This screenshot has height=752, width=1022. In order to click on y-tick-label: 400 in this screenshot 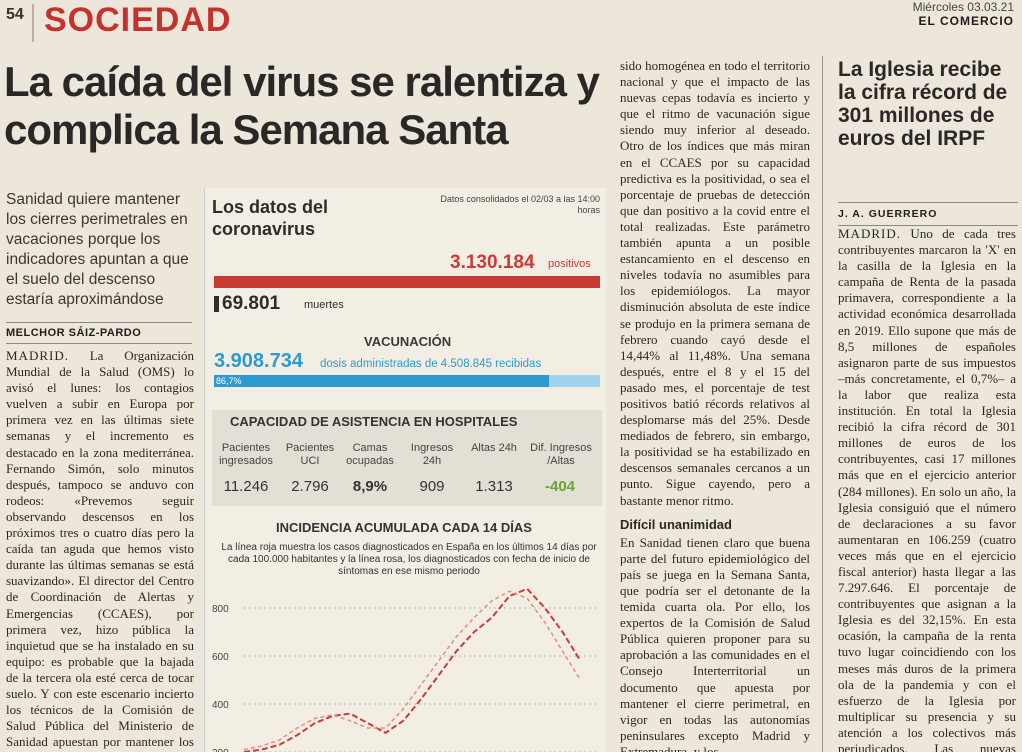, I will do `click(220, 705)`.